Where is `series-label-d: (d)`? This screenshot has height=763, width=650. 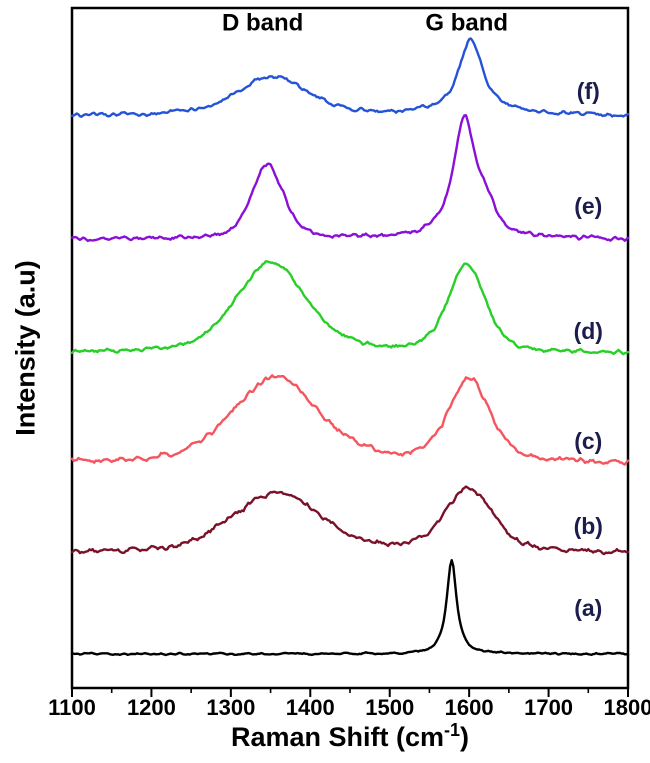
series-label-d: (d) is located at coordinates (588, 331).